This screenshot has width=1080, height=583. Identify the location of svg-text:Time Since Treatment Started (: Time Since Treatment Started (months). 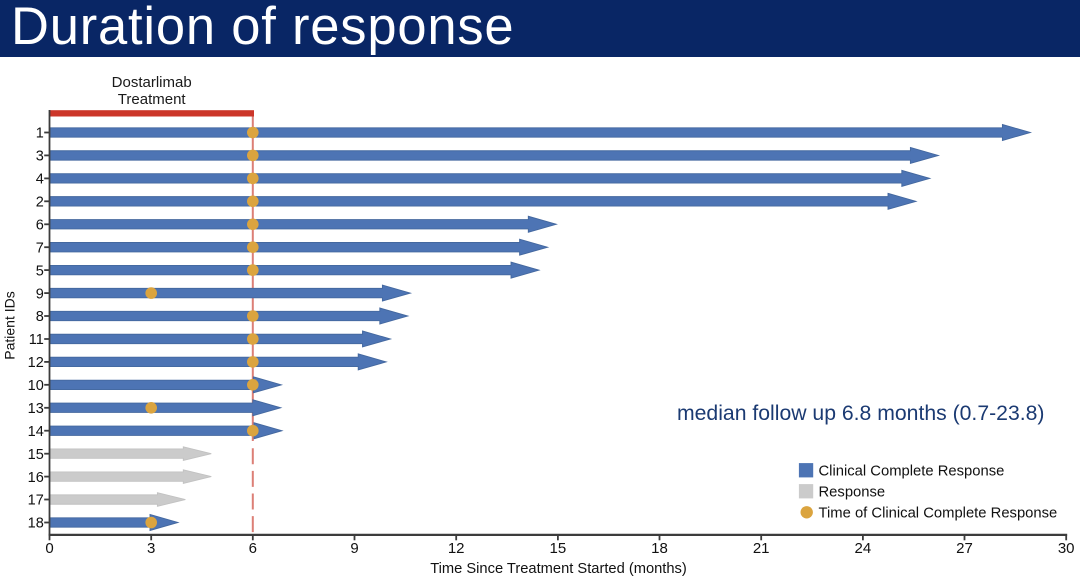
(558, 569).